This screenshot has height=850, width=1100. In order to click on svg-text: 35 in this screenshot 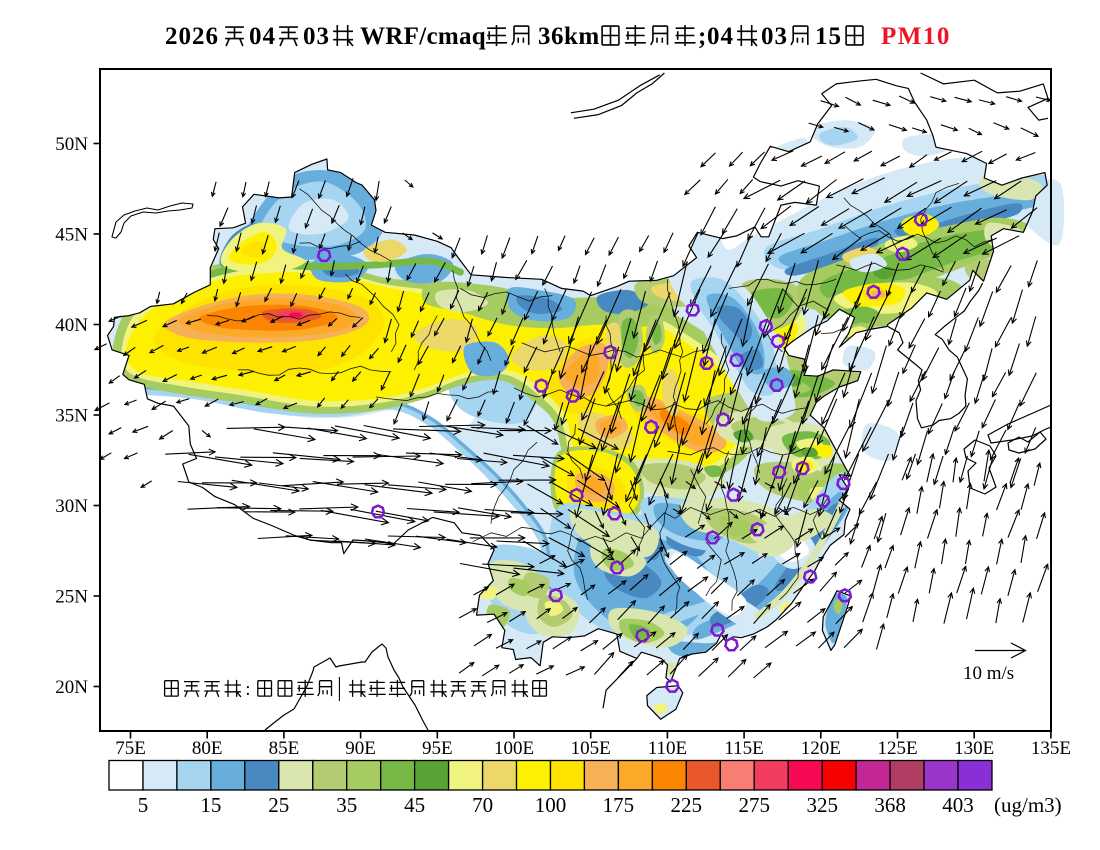, I will do `click(346, 805)`.